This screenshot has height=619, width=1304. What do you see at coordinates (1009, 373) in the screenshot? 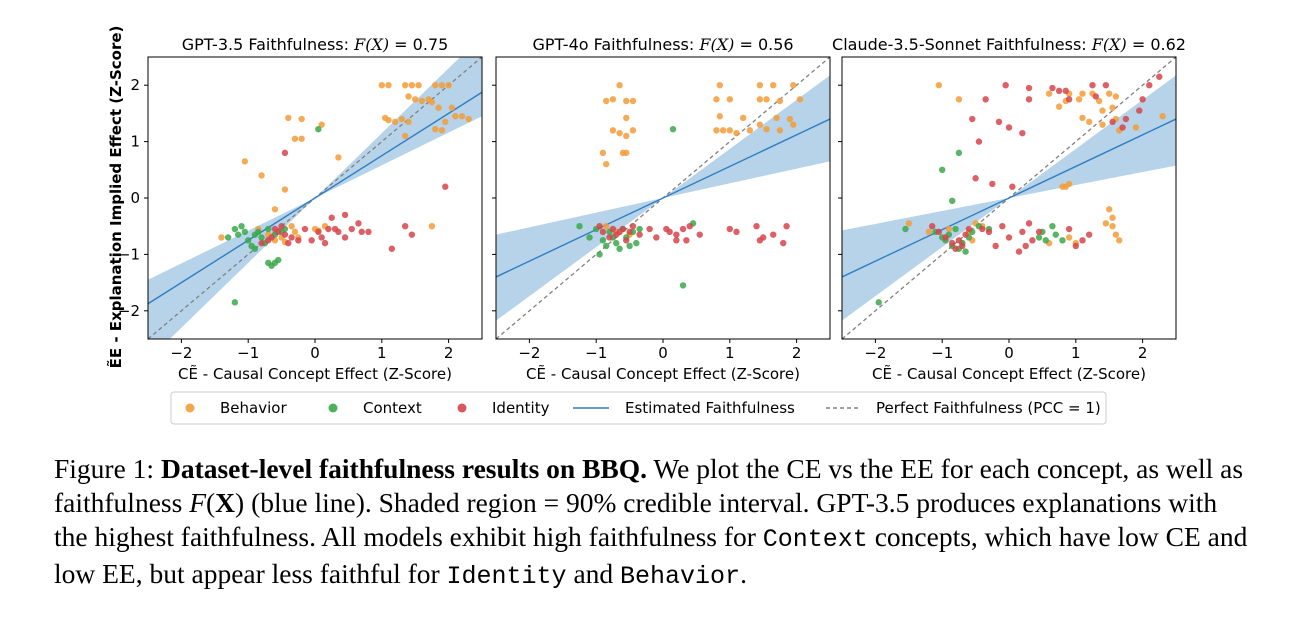
I see `x-axis-label: CẼ - Causal Concept Effect (Z-Score)` at bounding box center [1009, 373].